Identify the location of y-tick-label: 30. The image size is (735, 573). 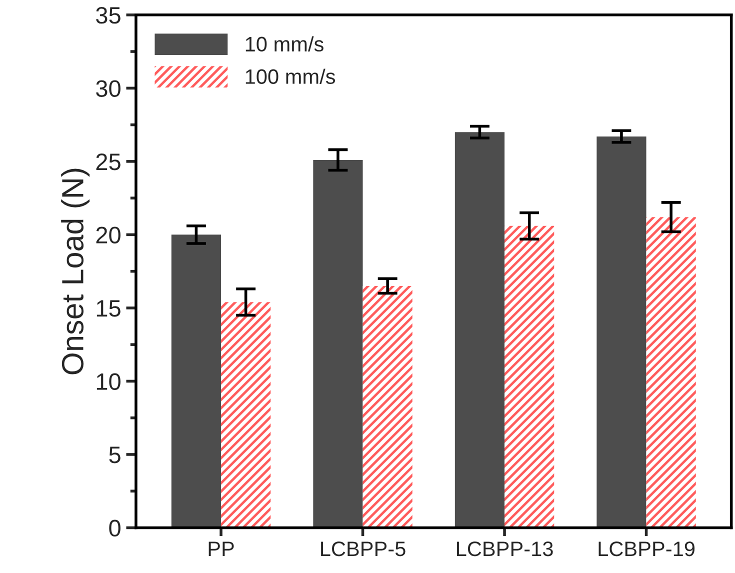
(108, 88).